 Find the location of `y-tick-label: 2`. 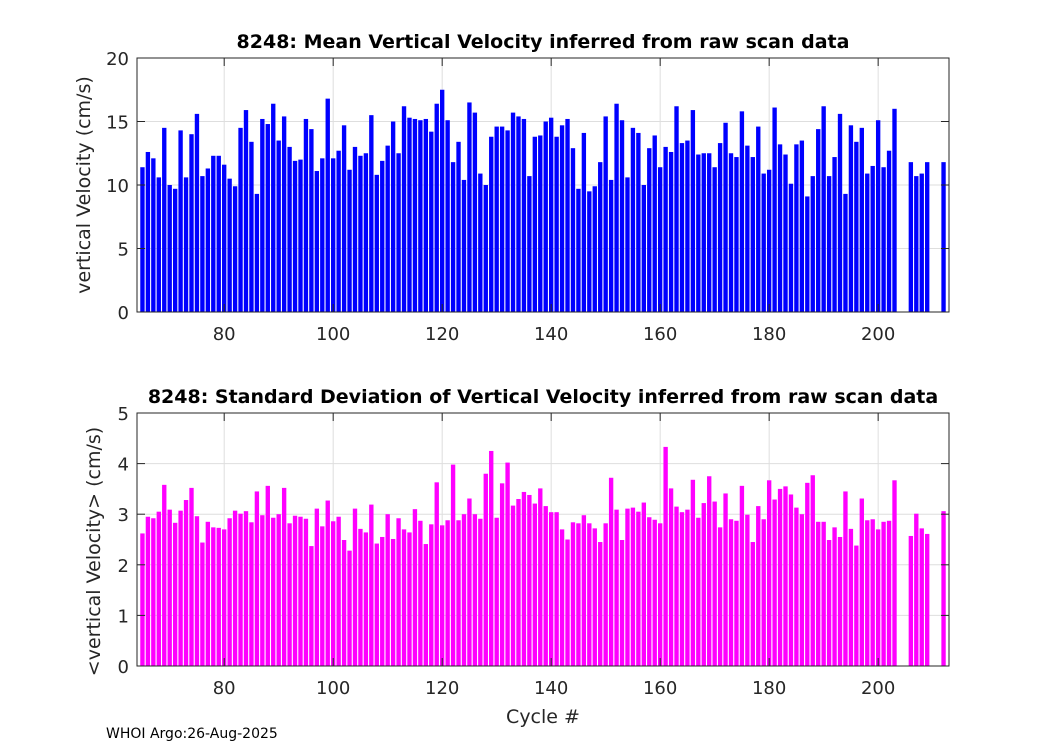

y-tick-label: 2 is located at coordinates (123, 566).